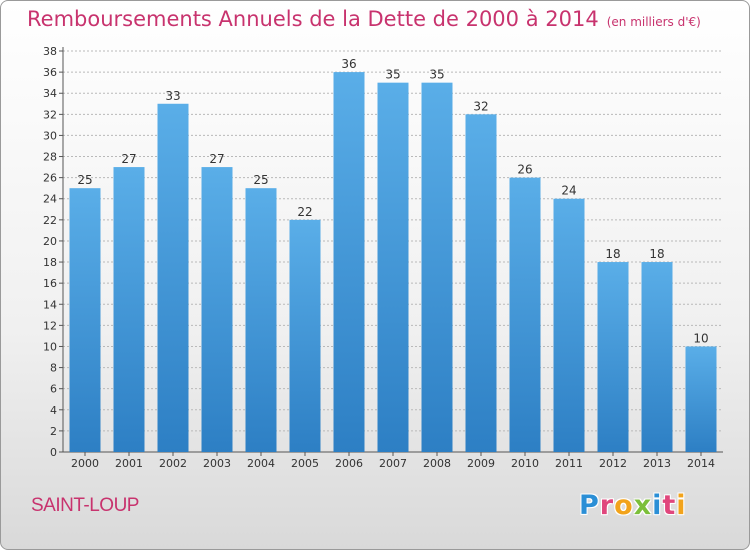 This screenshot has width=750, height=550. I want to click on x-tick-label: 2010, so click(525, 463).